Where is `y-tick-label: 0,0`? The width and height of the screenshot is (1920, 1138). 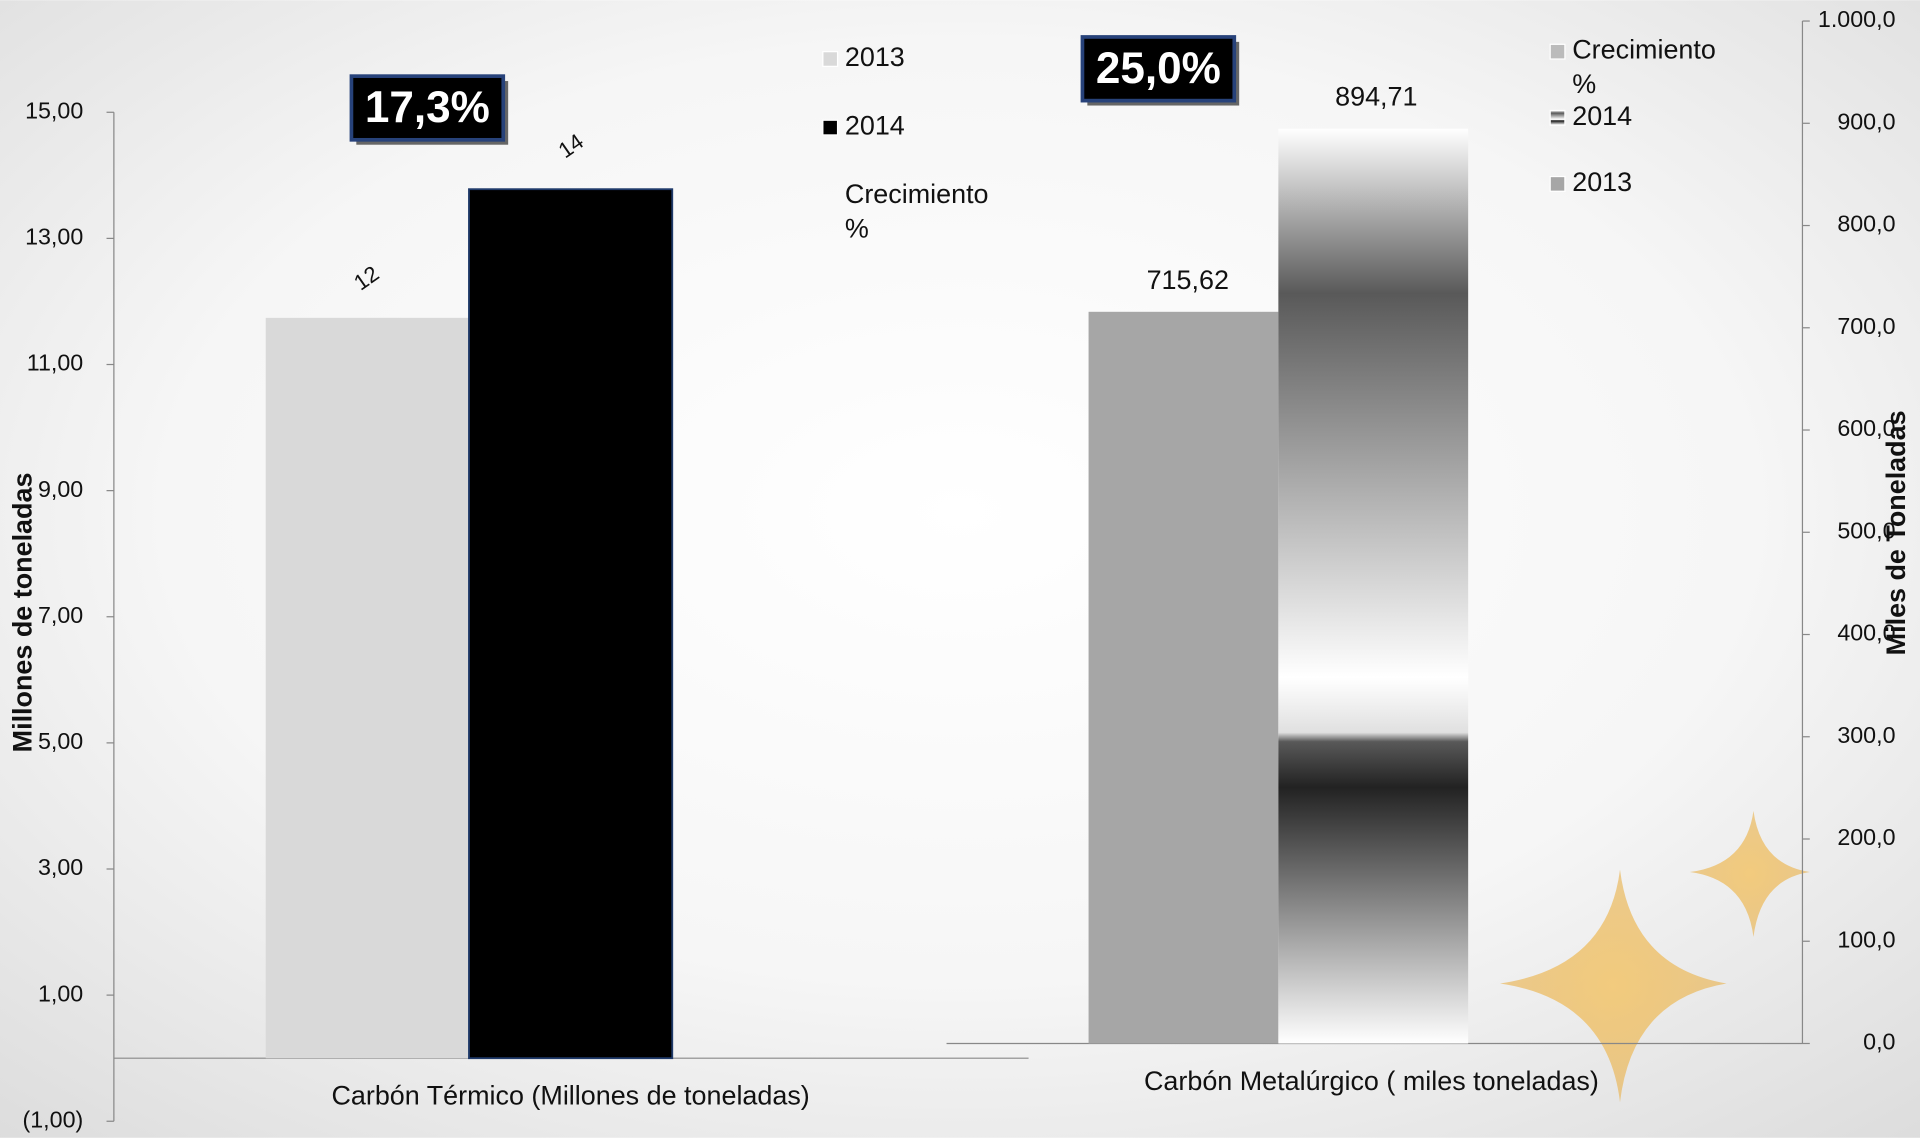
y-tick-label: 0,0 is located at coordinates (1879, 1042).